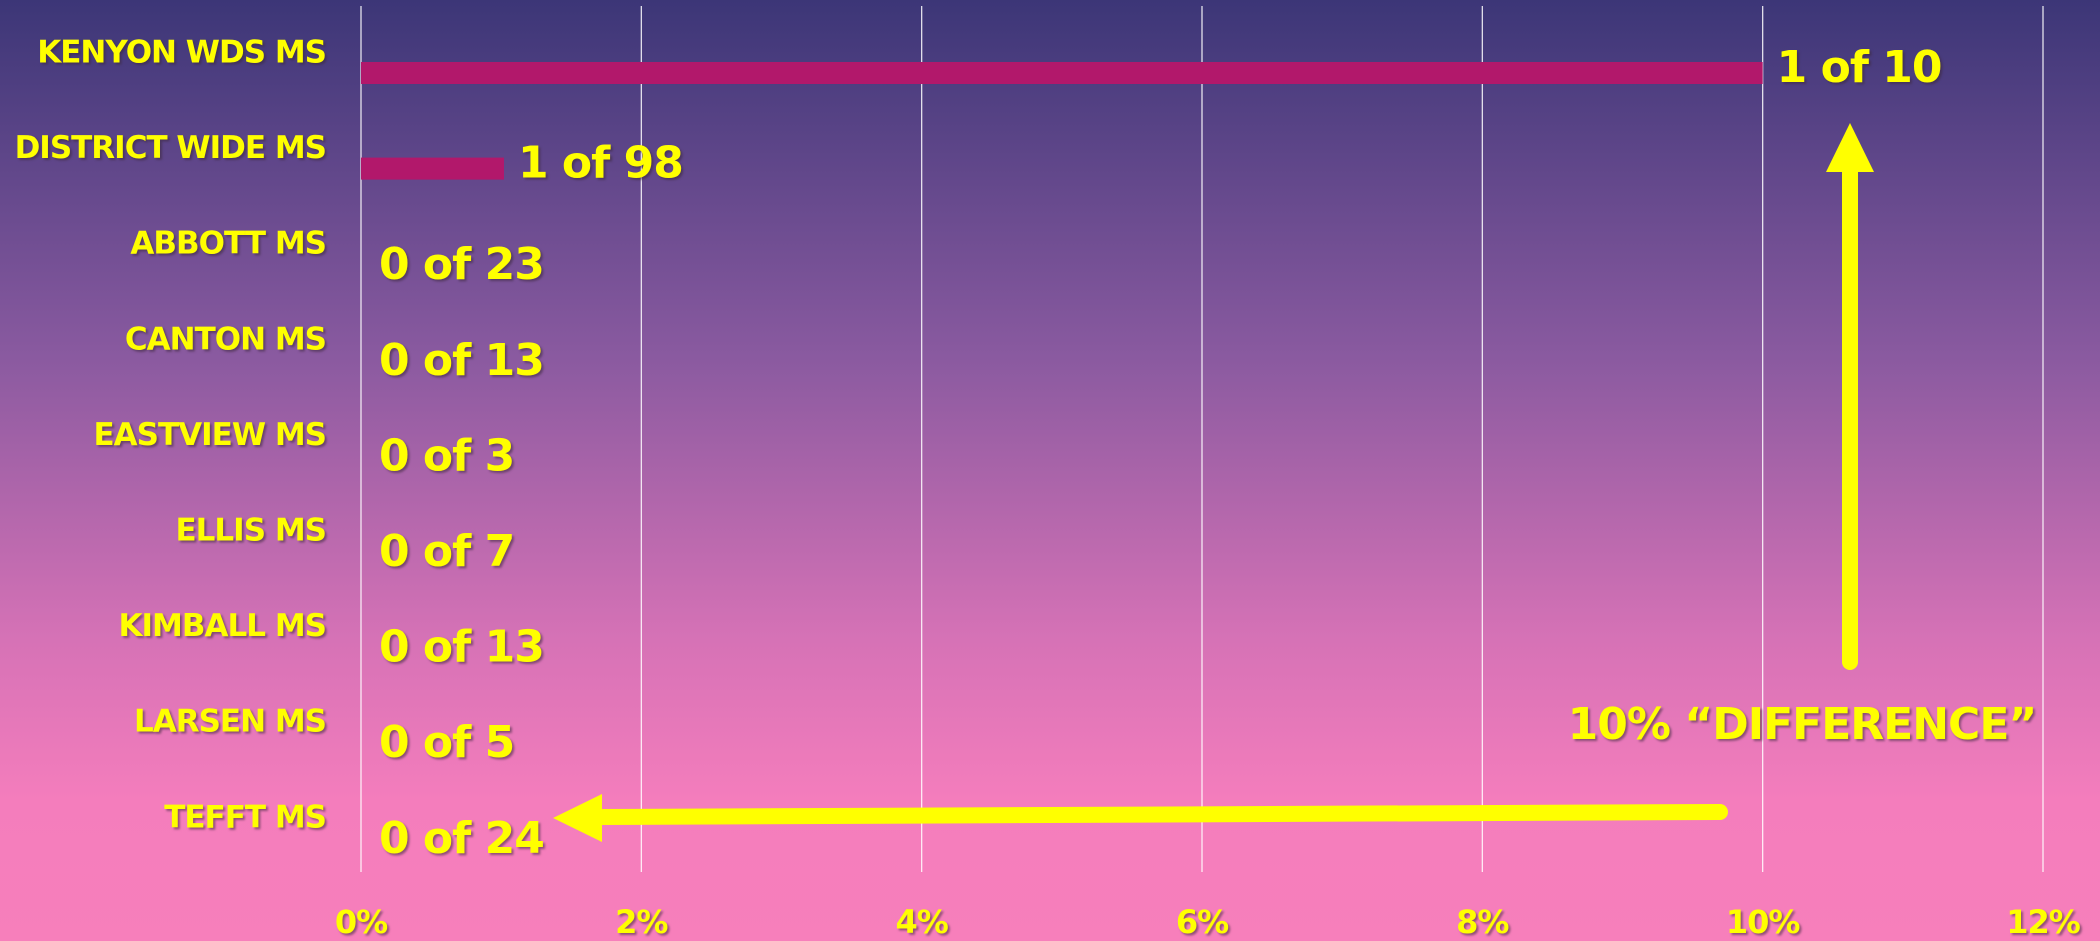 This screenshot has width=2100, height=941. I want to click on category-label: CANTON MS, so click(225, 339).